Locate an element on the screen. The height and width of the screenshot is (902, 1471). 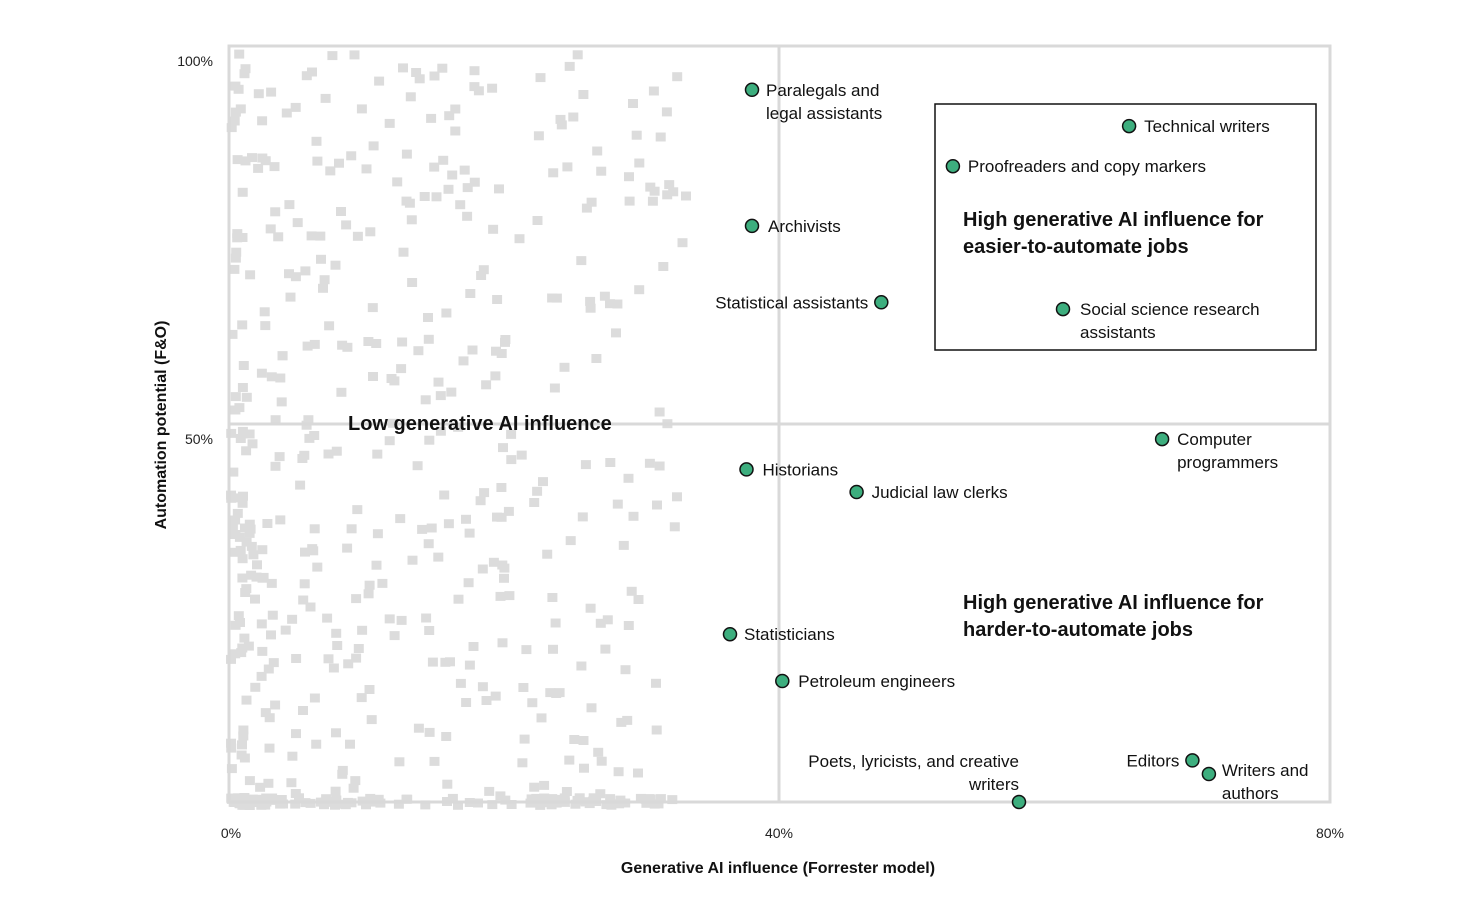
point-label: Statisticians is located at coordinates (789, 634).